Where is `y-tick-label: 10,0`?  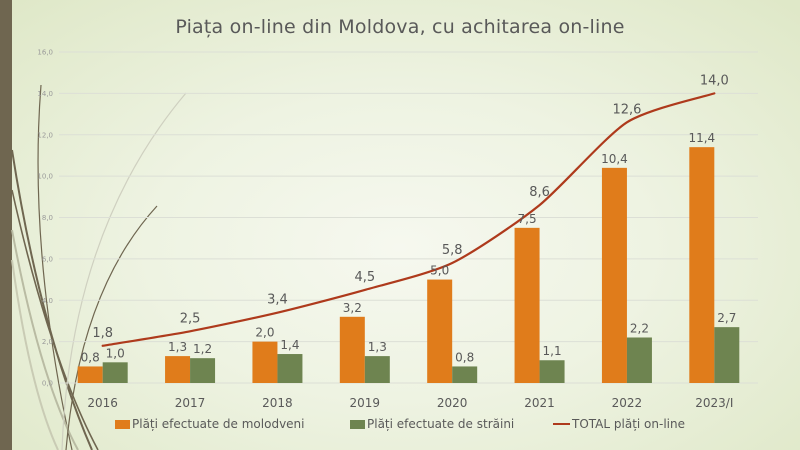 y-tick-label: 10,0 is located at coordinates (45, 177).